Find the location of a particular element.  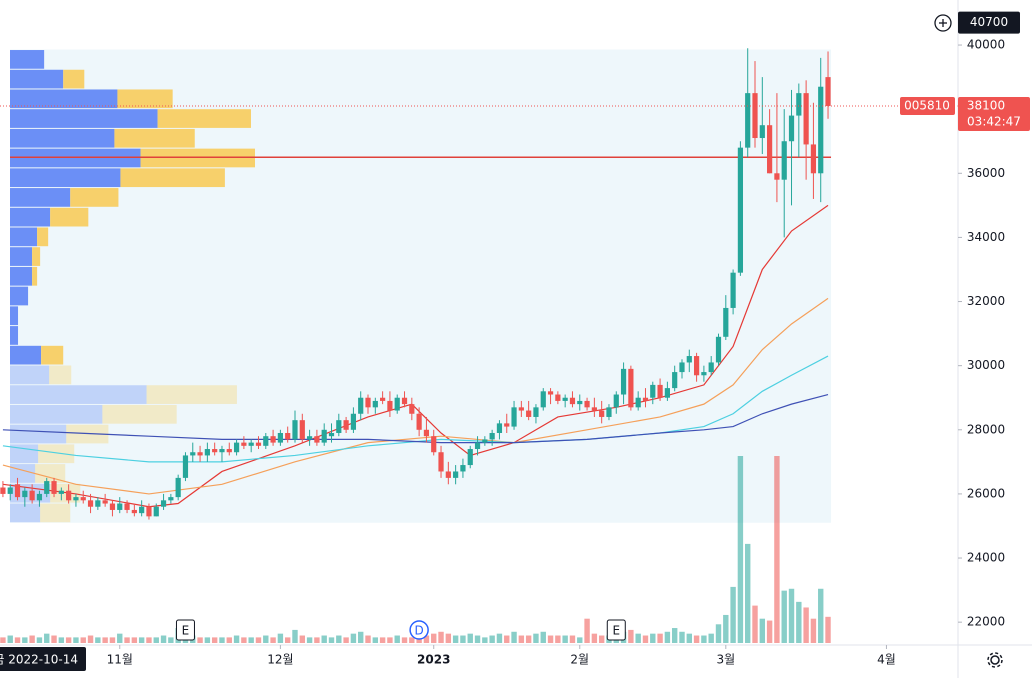

x-tick-label: 2023 is located at coordinates (433, 660).